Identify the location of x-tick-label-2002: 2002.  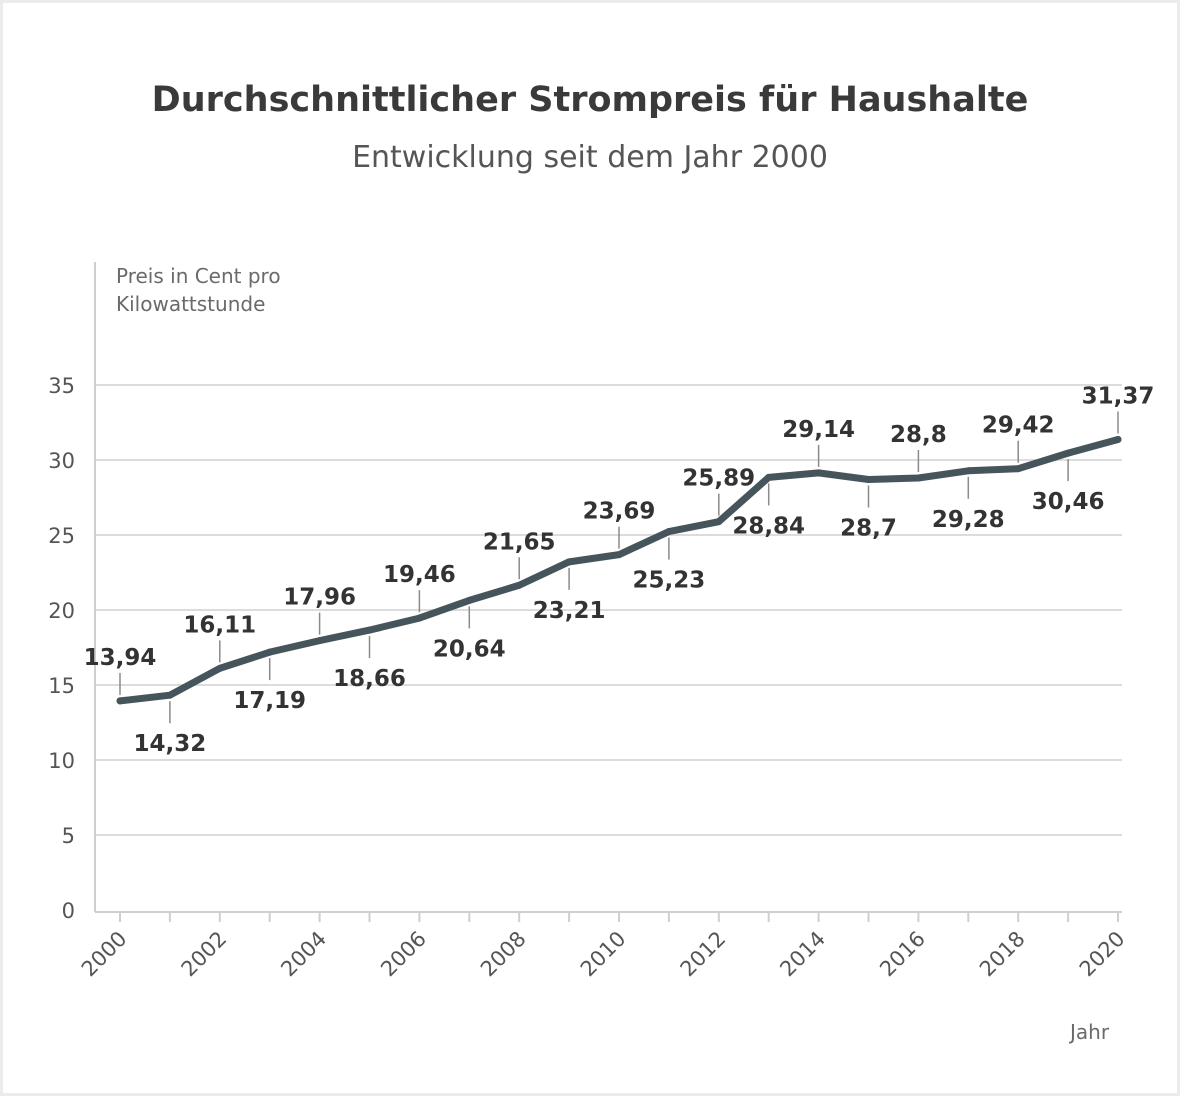
(204, 954).